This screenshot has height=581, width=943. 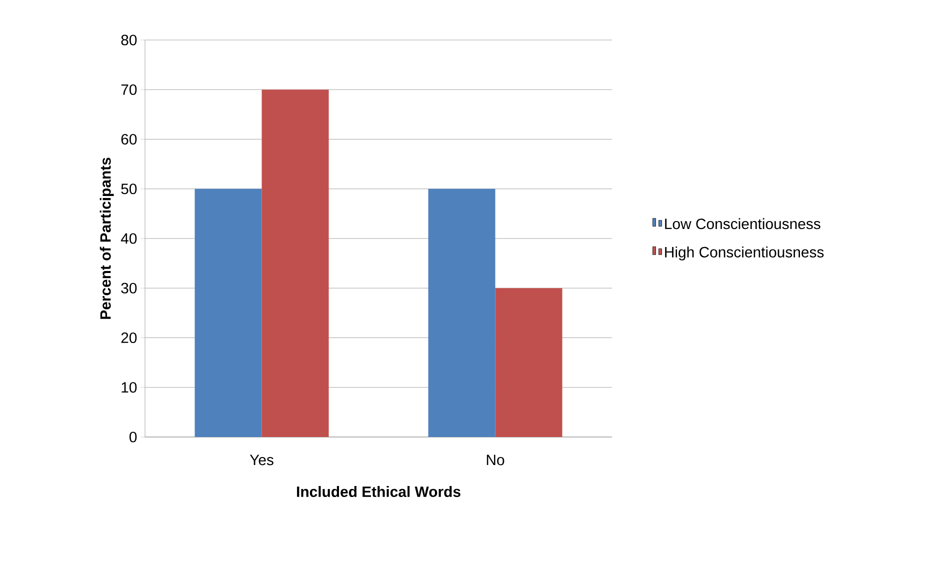 What do you see at coordinates (129, 139) in the screenshot?
I see `y-tick-label: 60` at bounding box center [129, 139].